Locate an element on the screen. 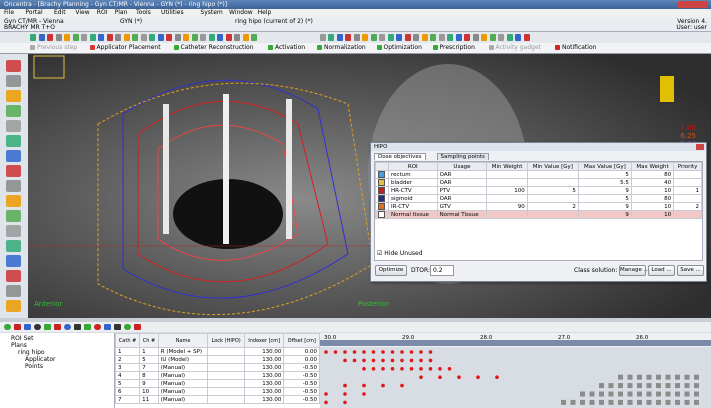  menu-item: View is located at coordinates (82, 12).